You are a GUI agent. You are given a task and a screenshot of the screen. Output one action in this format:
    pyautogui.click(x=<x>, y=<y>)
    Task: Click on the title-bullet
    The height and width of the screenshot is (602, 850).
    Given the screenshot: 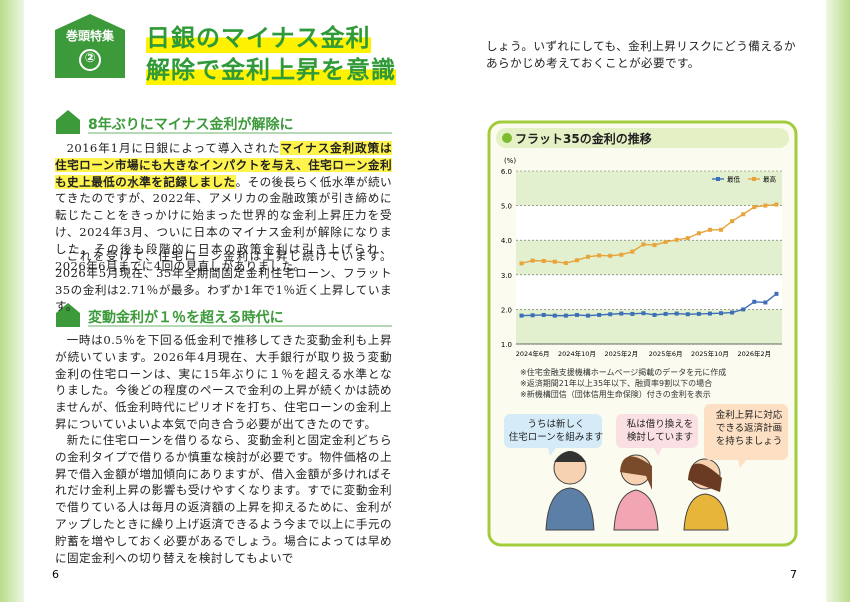 What is the action you would take?
    pyautogui.click(x=507, y=138)
    